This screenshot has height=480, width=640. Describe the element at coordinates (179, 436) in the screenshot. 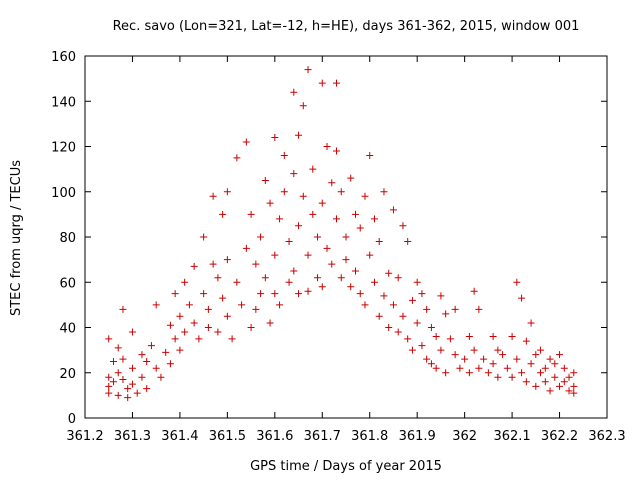

I see `x-tick-label: 361.4` at that location.